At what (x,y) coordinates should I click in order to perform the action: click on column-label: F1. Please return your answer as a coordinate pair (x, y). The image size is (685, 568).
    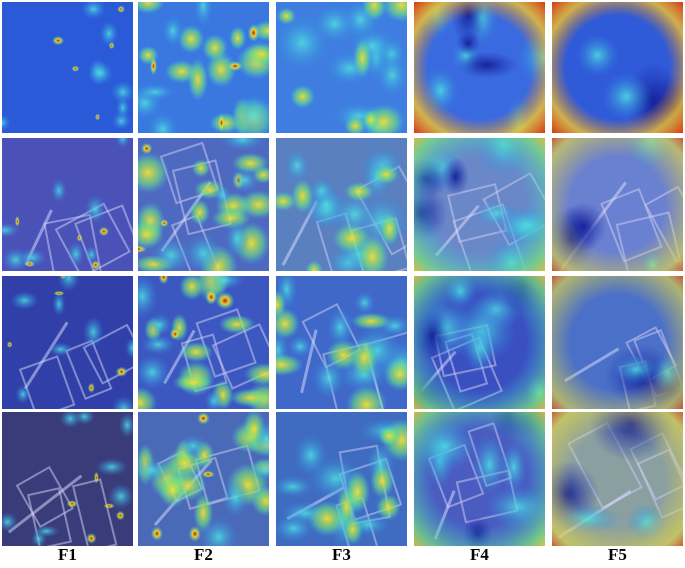
    Looking at the image, I should click on (67, 554).